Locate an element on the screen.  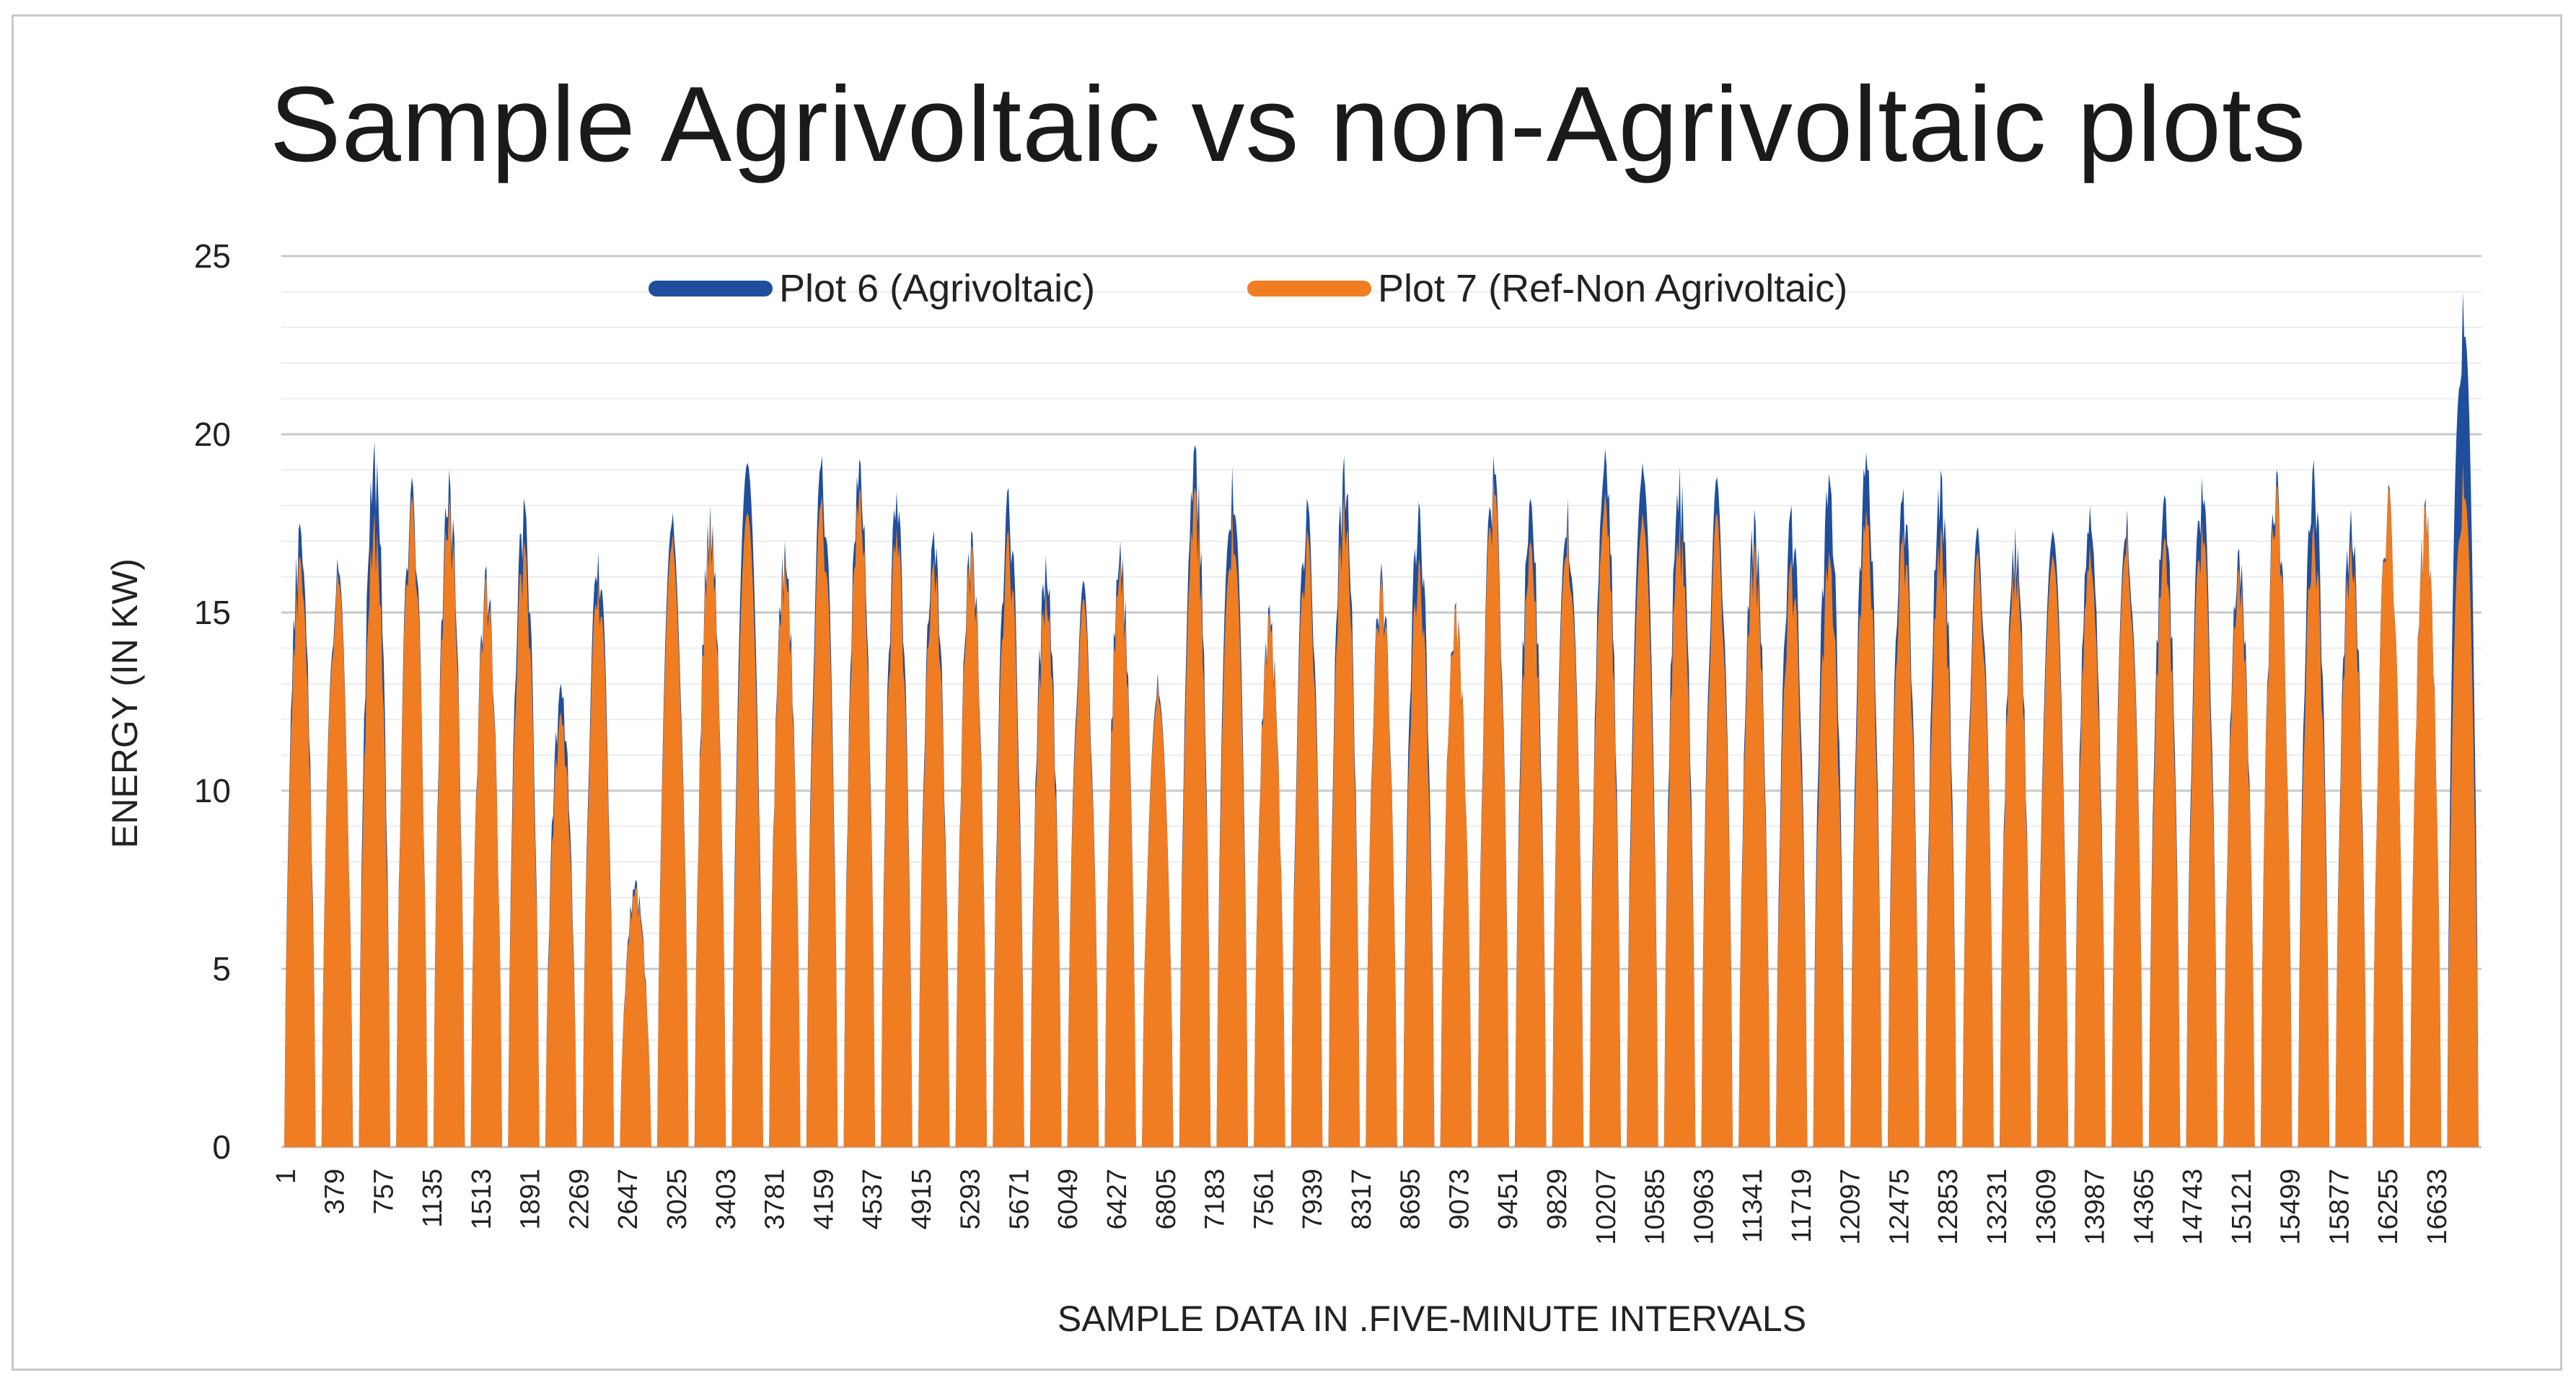
x-tick-label: 7183 is located at coordinates (1215, 1199).